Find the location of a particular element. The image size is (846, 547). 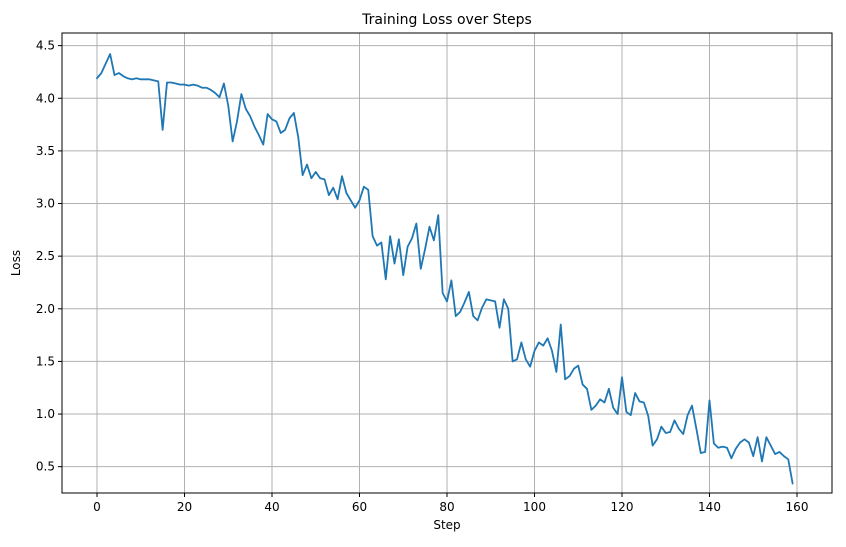

y-tick-label: 3.5 is located at coordinates (45, 151).